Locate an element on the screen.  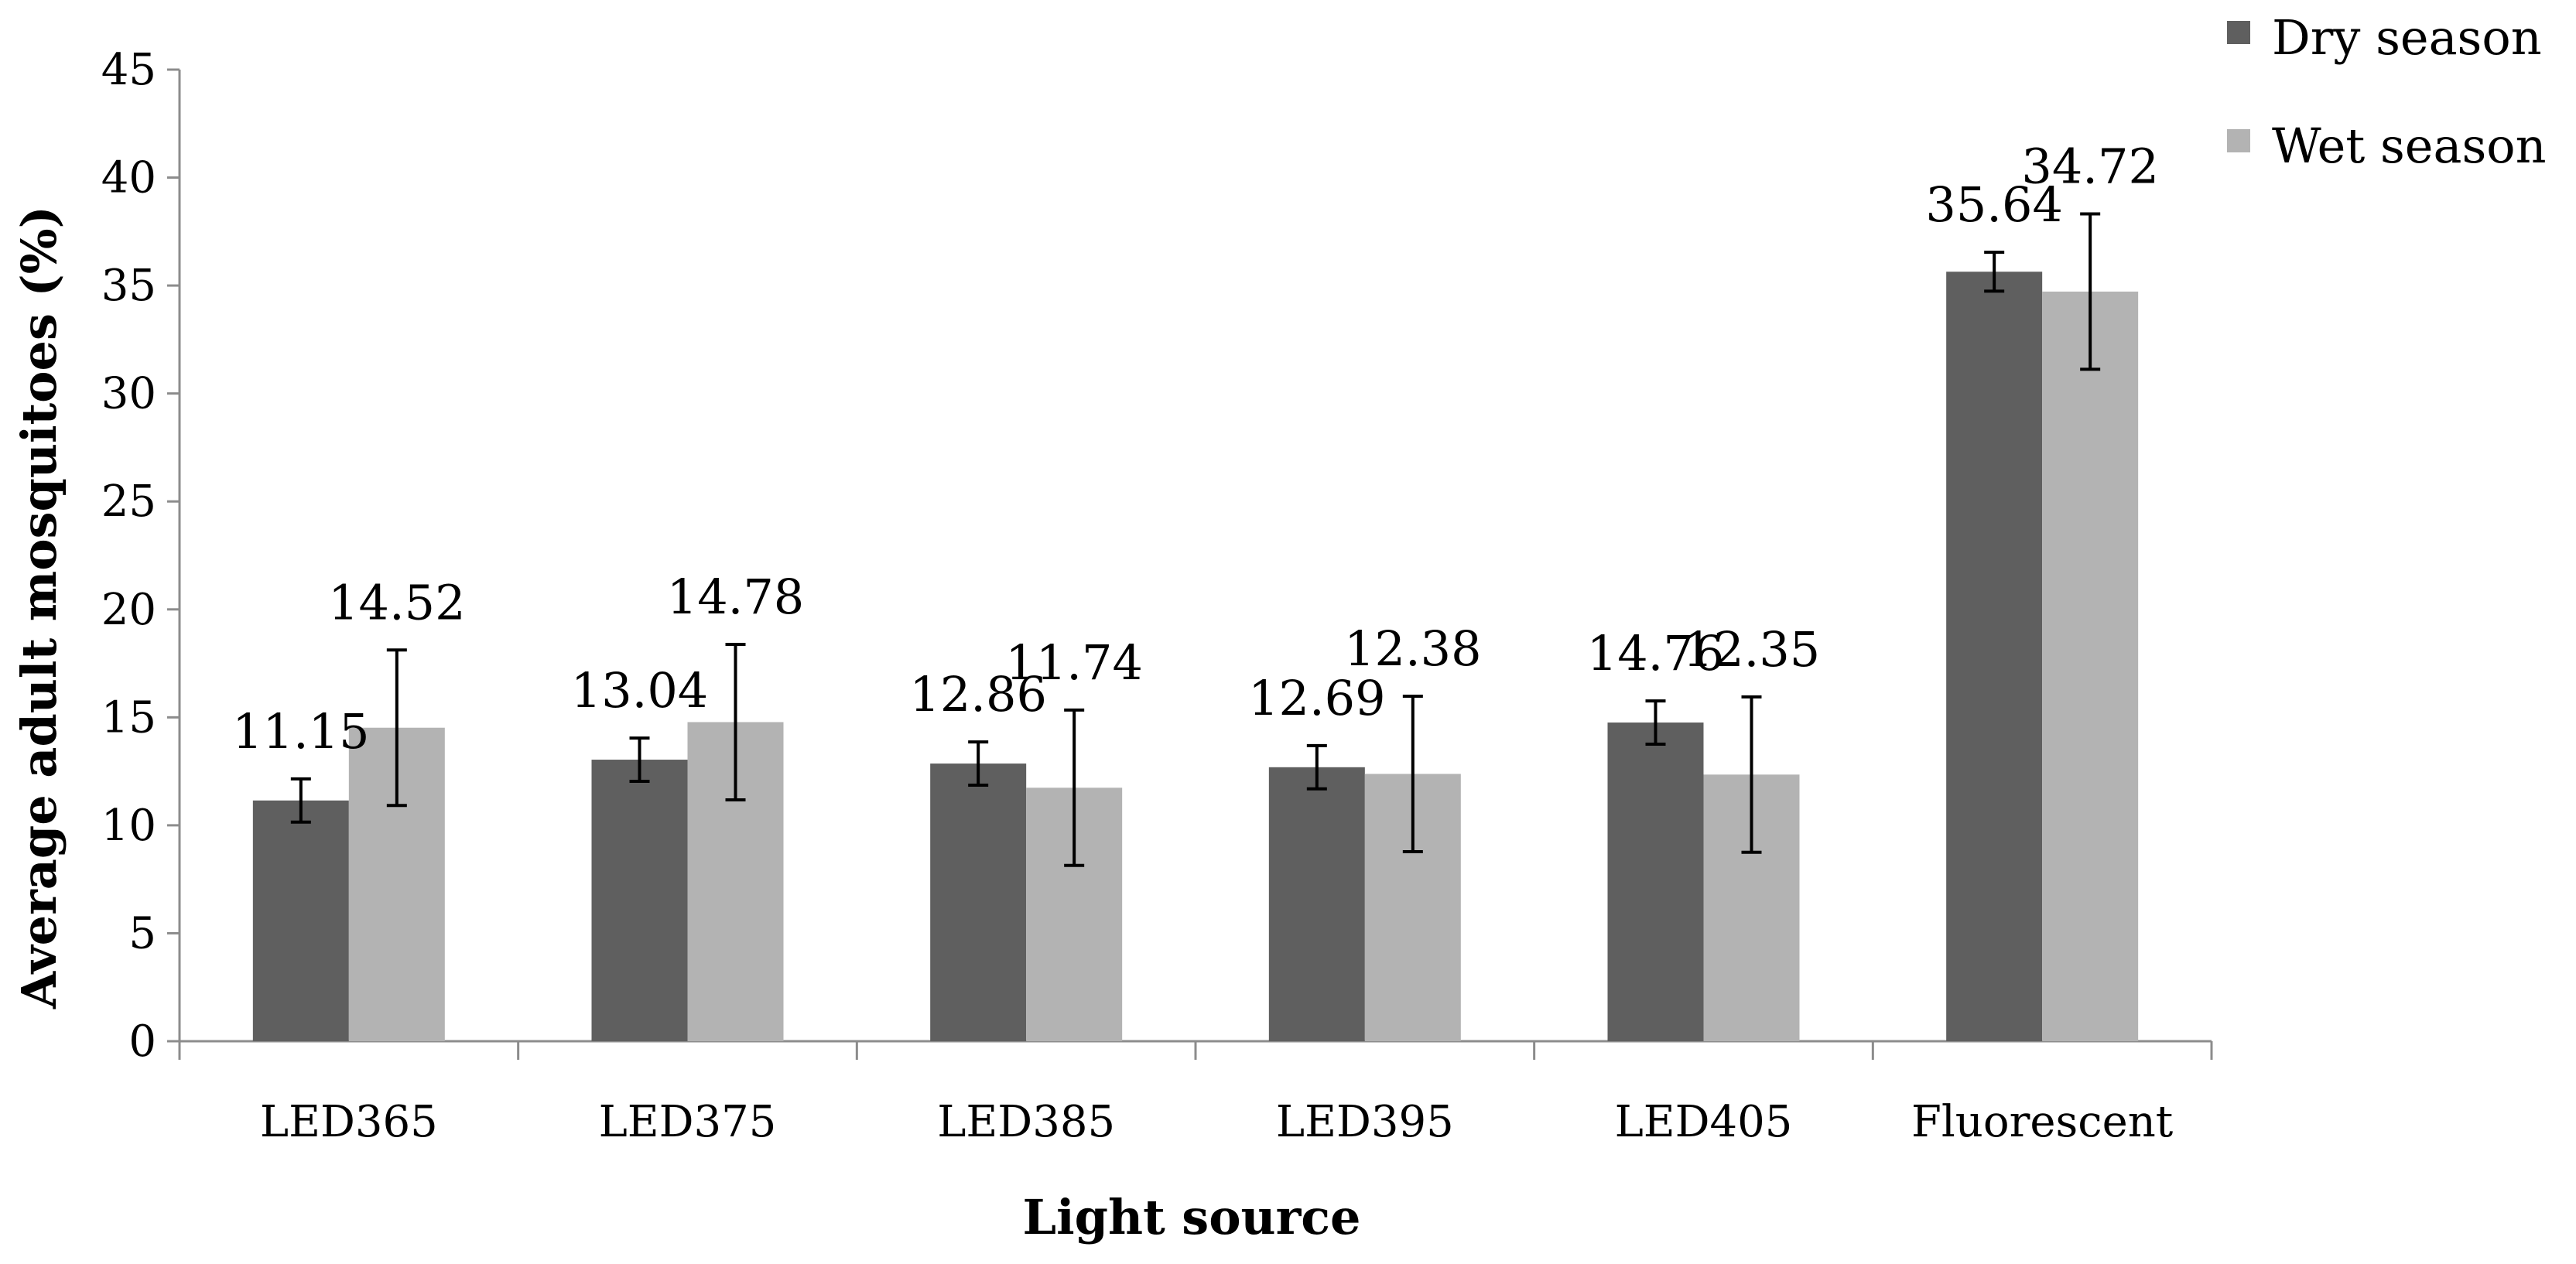
data-label: 12.38 is located at coordinates (1413, 648).